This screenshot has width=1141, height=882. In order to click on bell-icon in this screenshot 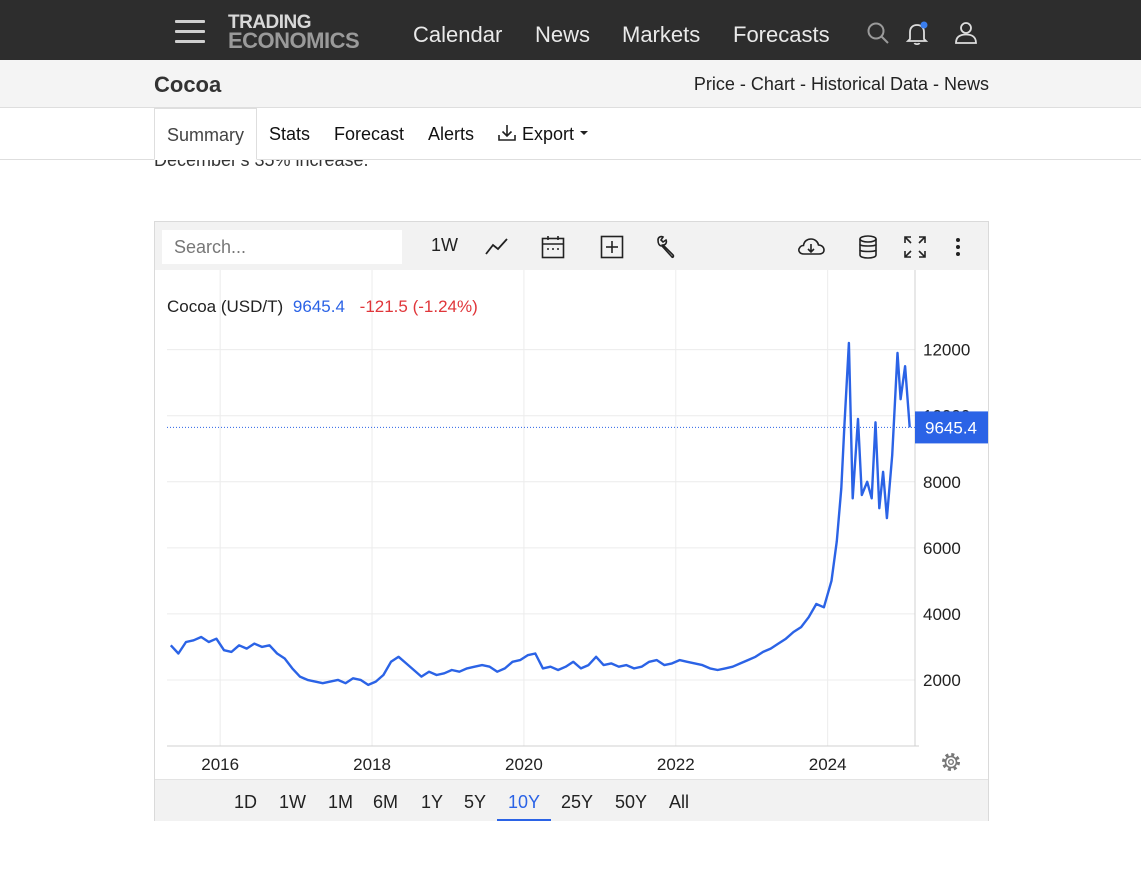, I will do `click(917, 33)`.